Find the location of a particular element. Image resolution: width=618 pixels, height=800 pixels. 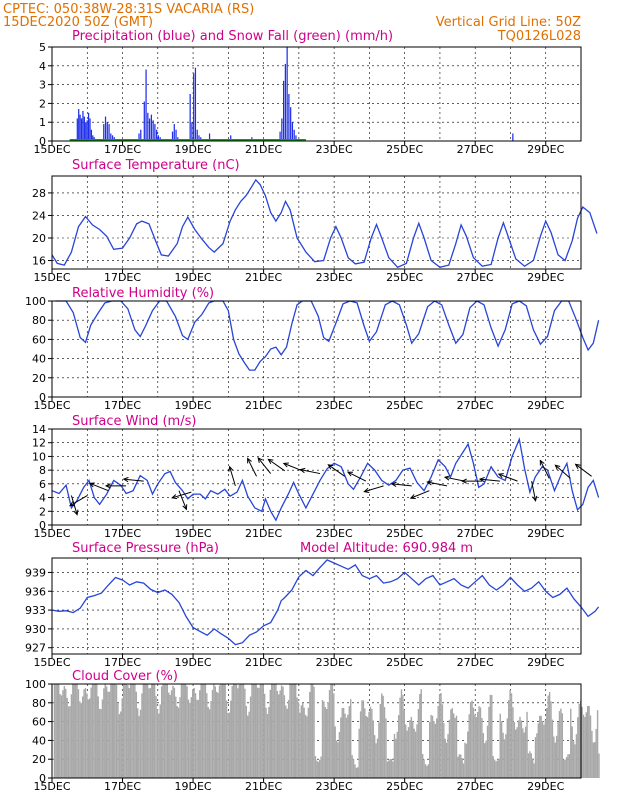

precip-xtick-label: 23DEC is located at coordinates (334, 149).